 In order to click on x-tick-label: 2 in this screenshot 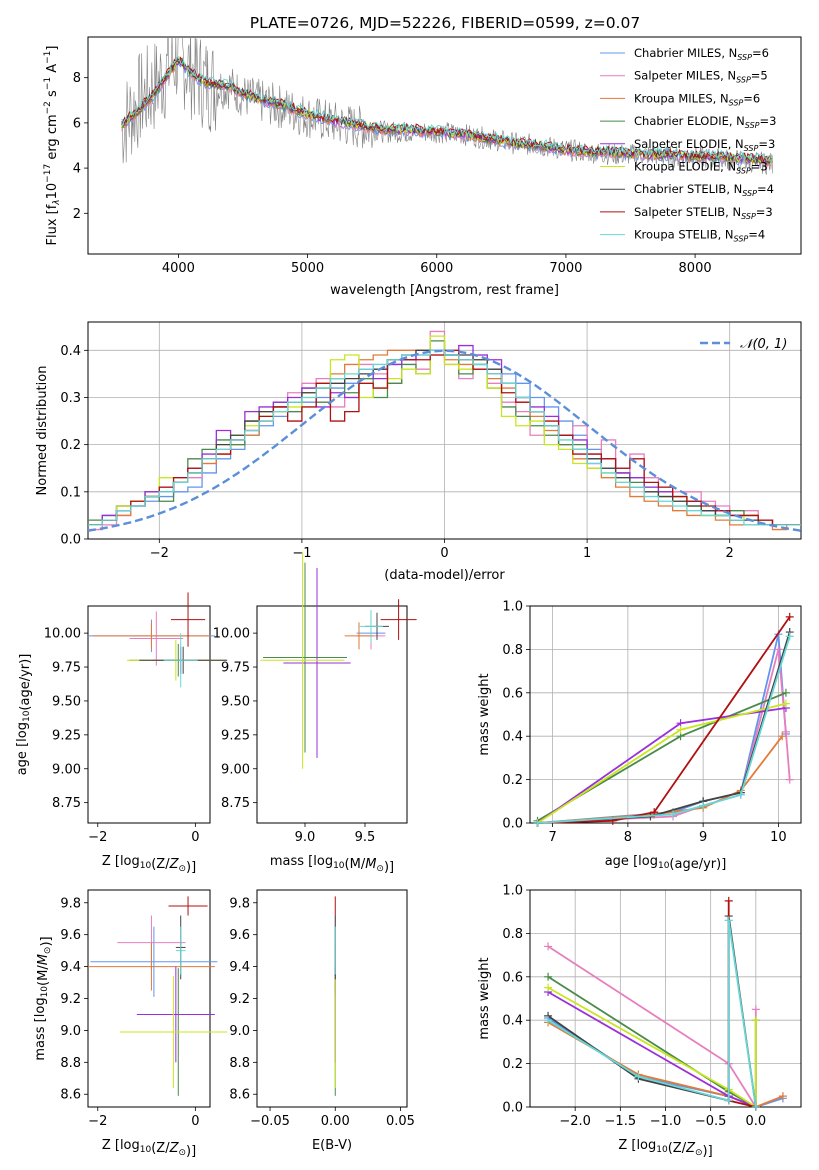, I will do `click(730, 553)`.